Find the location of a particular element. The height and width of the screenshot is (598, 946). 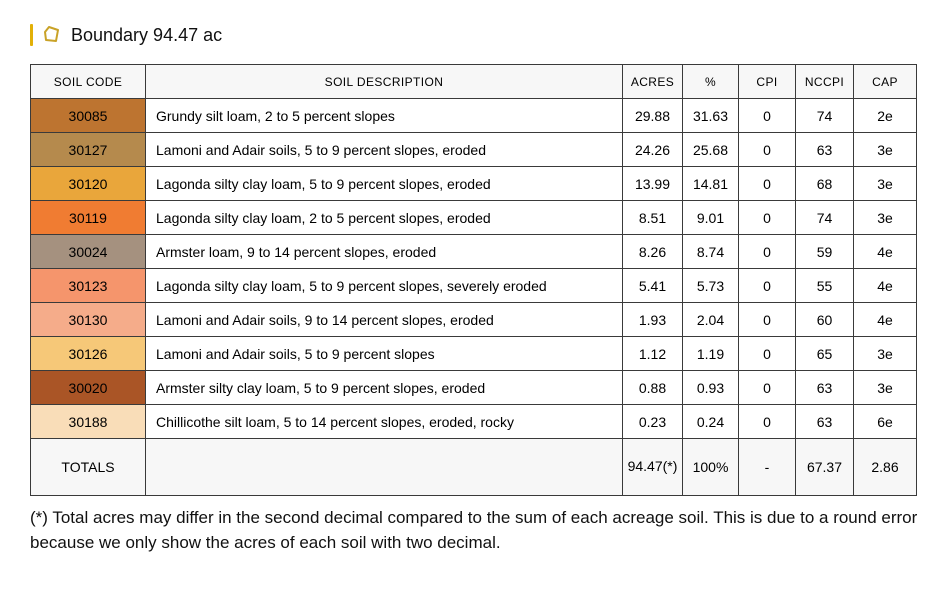

percent-cell: 5.73 is located at coordinates (710, 285).